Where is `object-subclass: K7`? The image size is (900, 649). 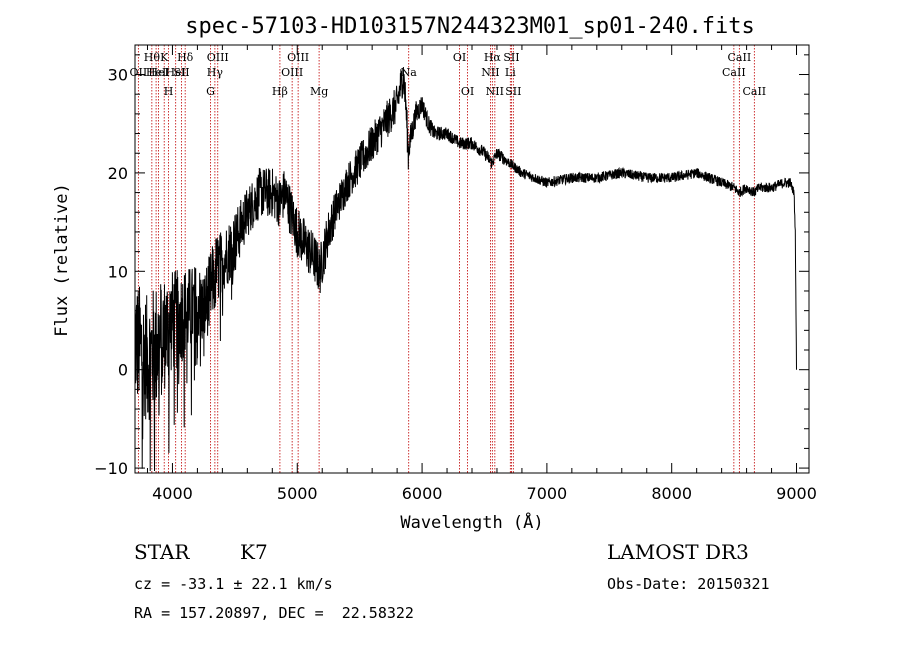
object-subclass: K7 is located at coordinates (254, 552).